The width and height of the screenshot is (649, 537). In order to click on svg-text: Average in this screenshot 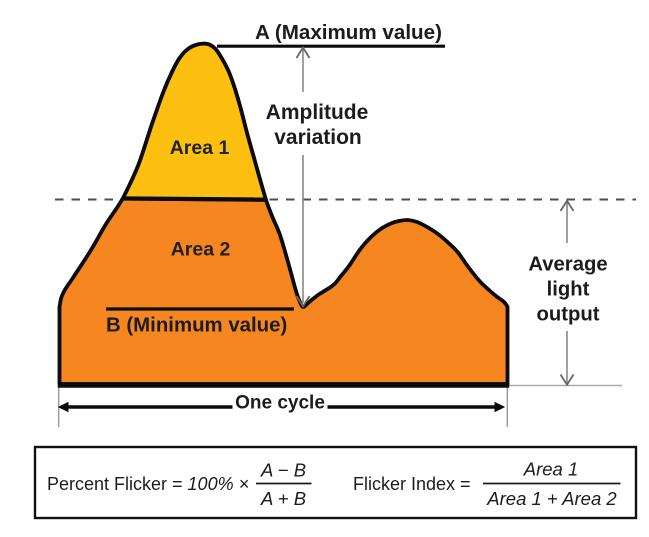, I will do `click(567, 265)`.